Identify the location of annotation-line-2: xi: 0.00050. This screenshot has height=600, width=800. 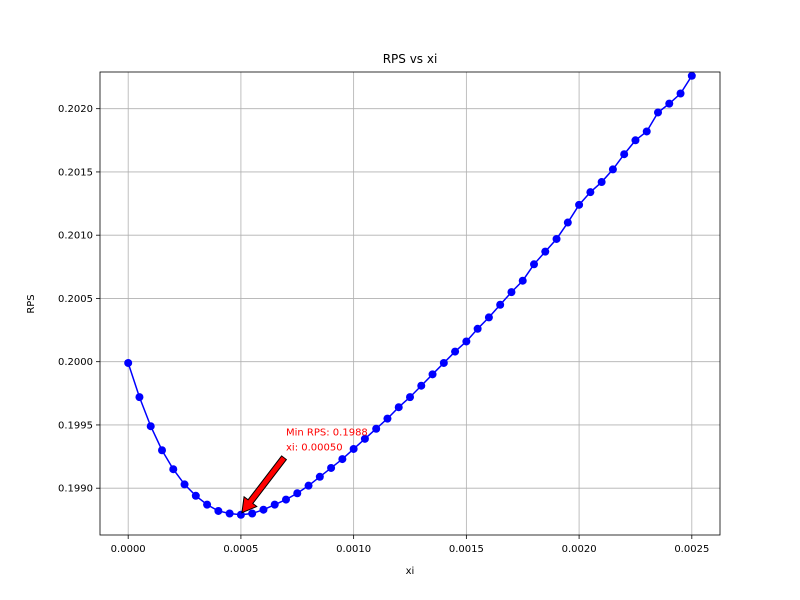
(314, 448).